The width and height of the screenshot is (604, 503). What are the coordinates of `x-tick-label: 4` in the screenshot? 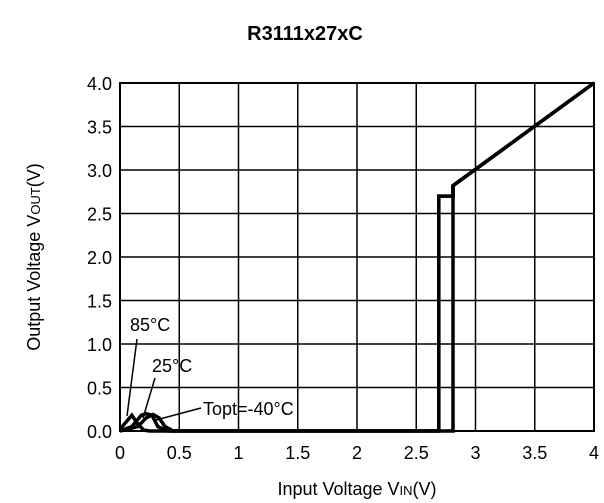 It's located at (594, 453).